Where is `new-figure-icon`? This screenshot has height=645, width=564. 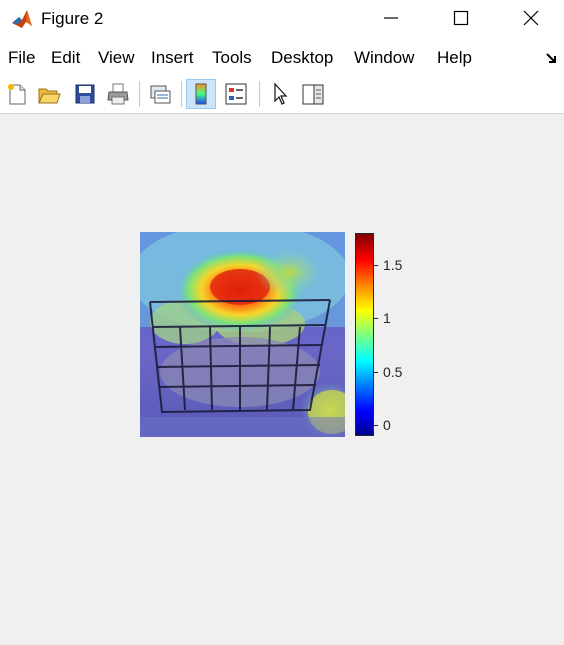 new-figure-icon is located at coordinates (17, 94).